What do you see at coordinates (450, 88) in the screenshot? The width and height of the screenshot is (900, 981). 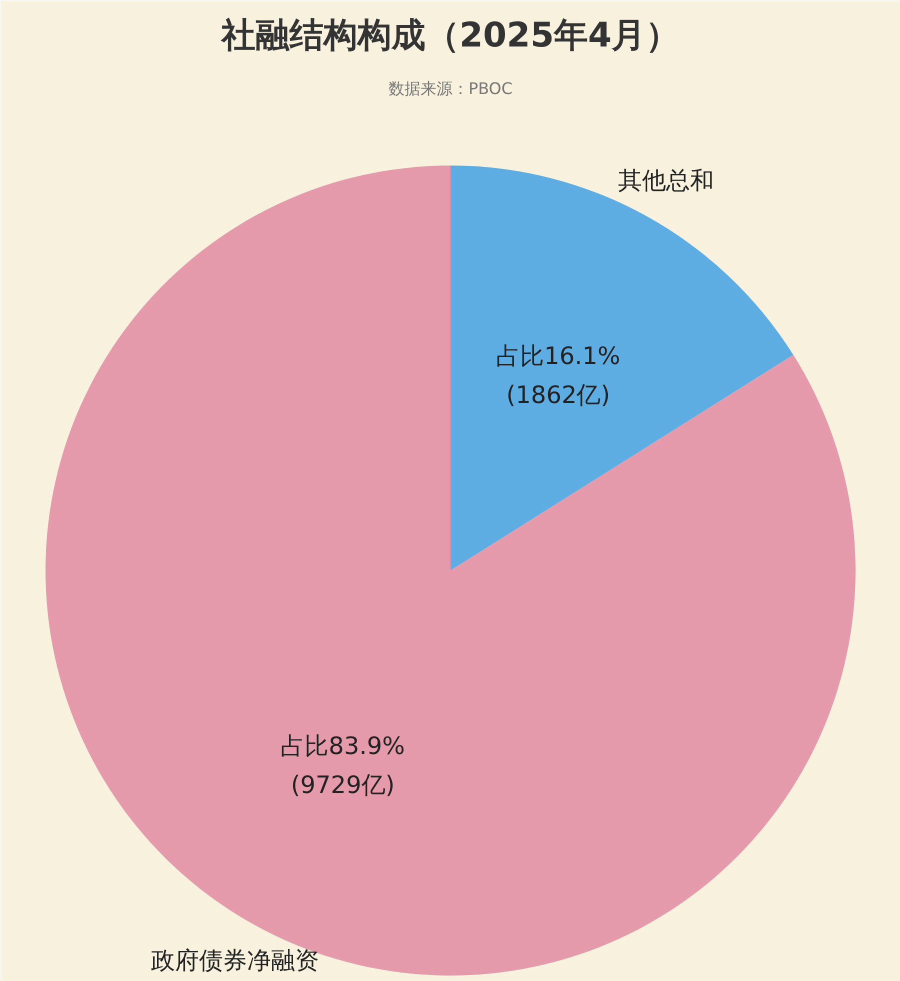 I see `source-note: 数据来源：PBOC` at bounding box center [450, 88].